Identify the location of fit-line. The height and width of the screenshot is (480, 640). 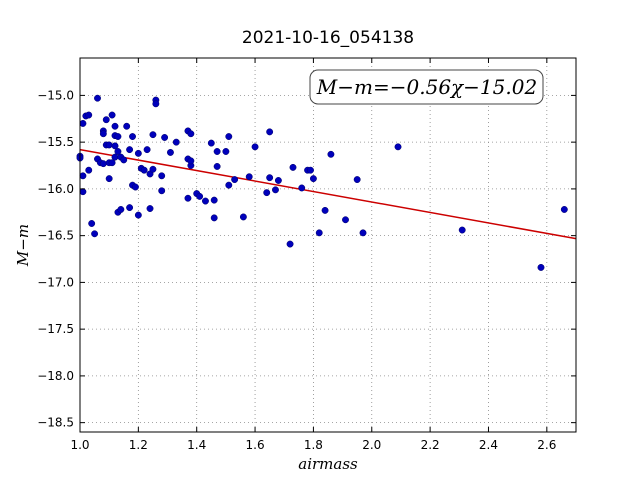
(328, 194).